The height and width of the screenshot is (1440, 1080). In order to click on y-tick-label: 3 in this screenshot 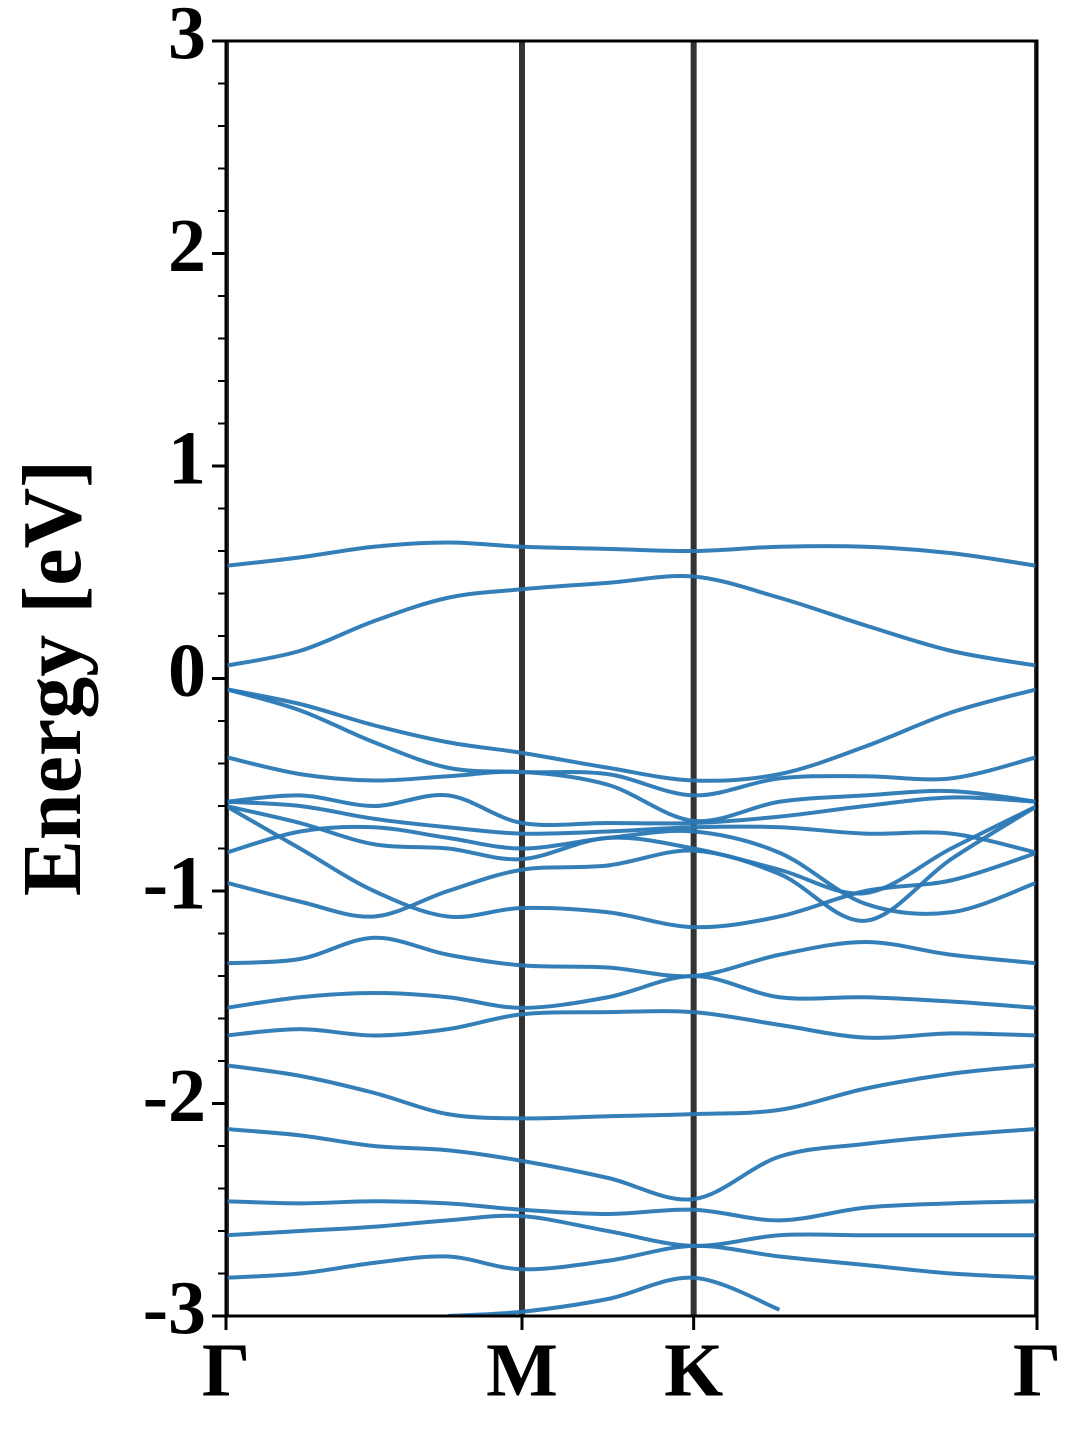, I will do `click(187, 37)`.